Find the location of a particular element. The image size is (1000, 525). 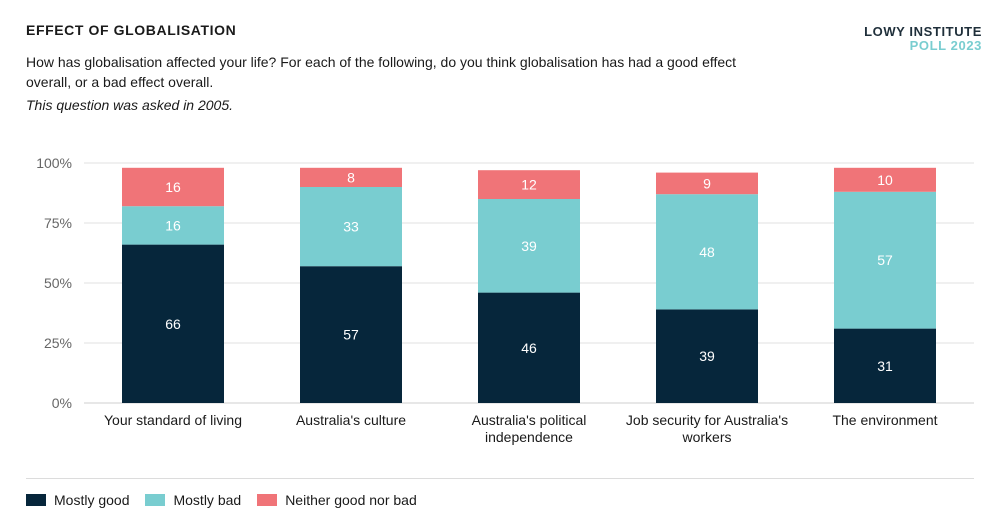

x-tick-label: Job security for Australia's is located at coordinates (707, 420).